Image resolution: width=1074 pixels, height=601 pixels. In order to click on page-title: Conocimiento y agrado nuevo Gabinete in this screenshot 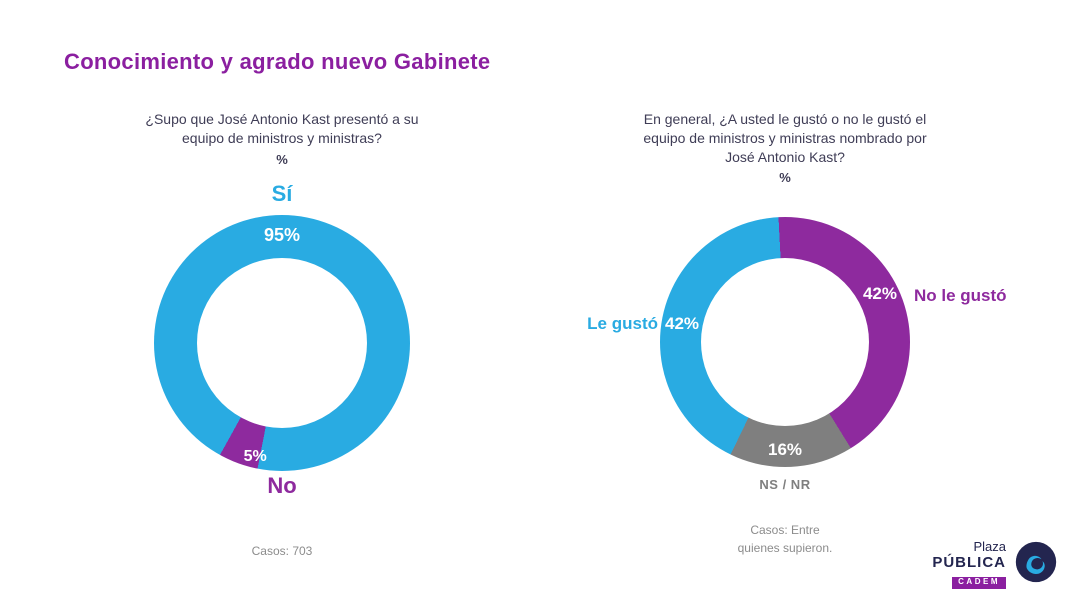, I will do `click(277, 61)`.